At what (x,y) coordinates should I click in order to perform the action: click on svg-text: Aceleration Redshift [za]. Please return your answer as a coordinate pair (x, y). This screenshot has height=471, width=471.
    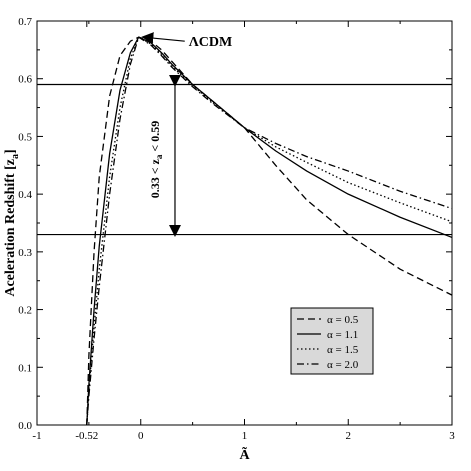
    Looking at the image, I should click on (12, 222).